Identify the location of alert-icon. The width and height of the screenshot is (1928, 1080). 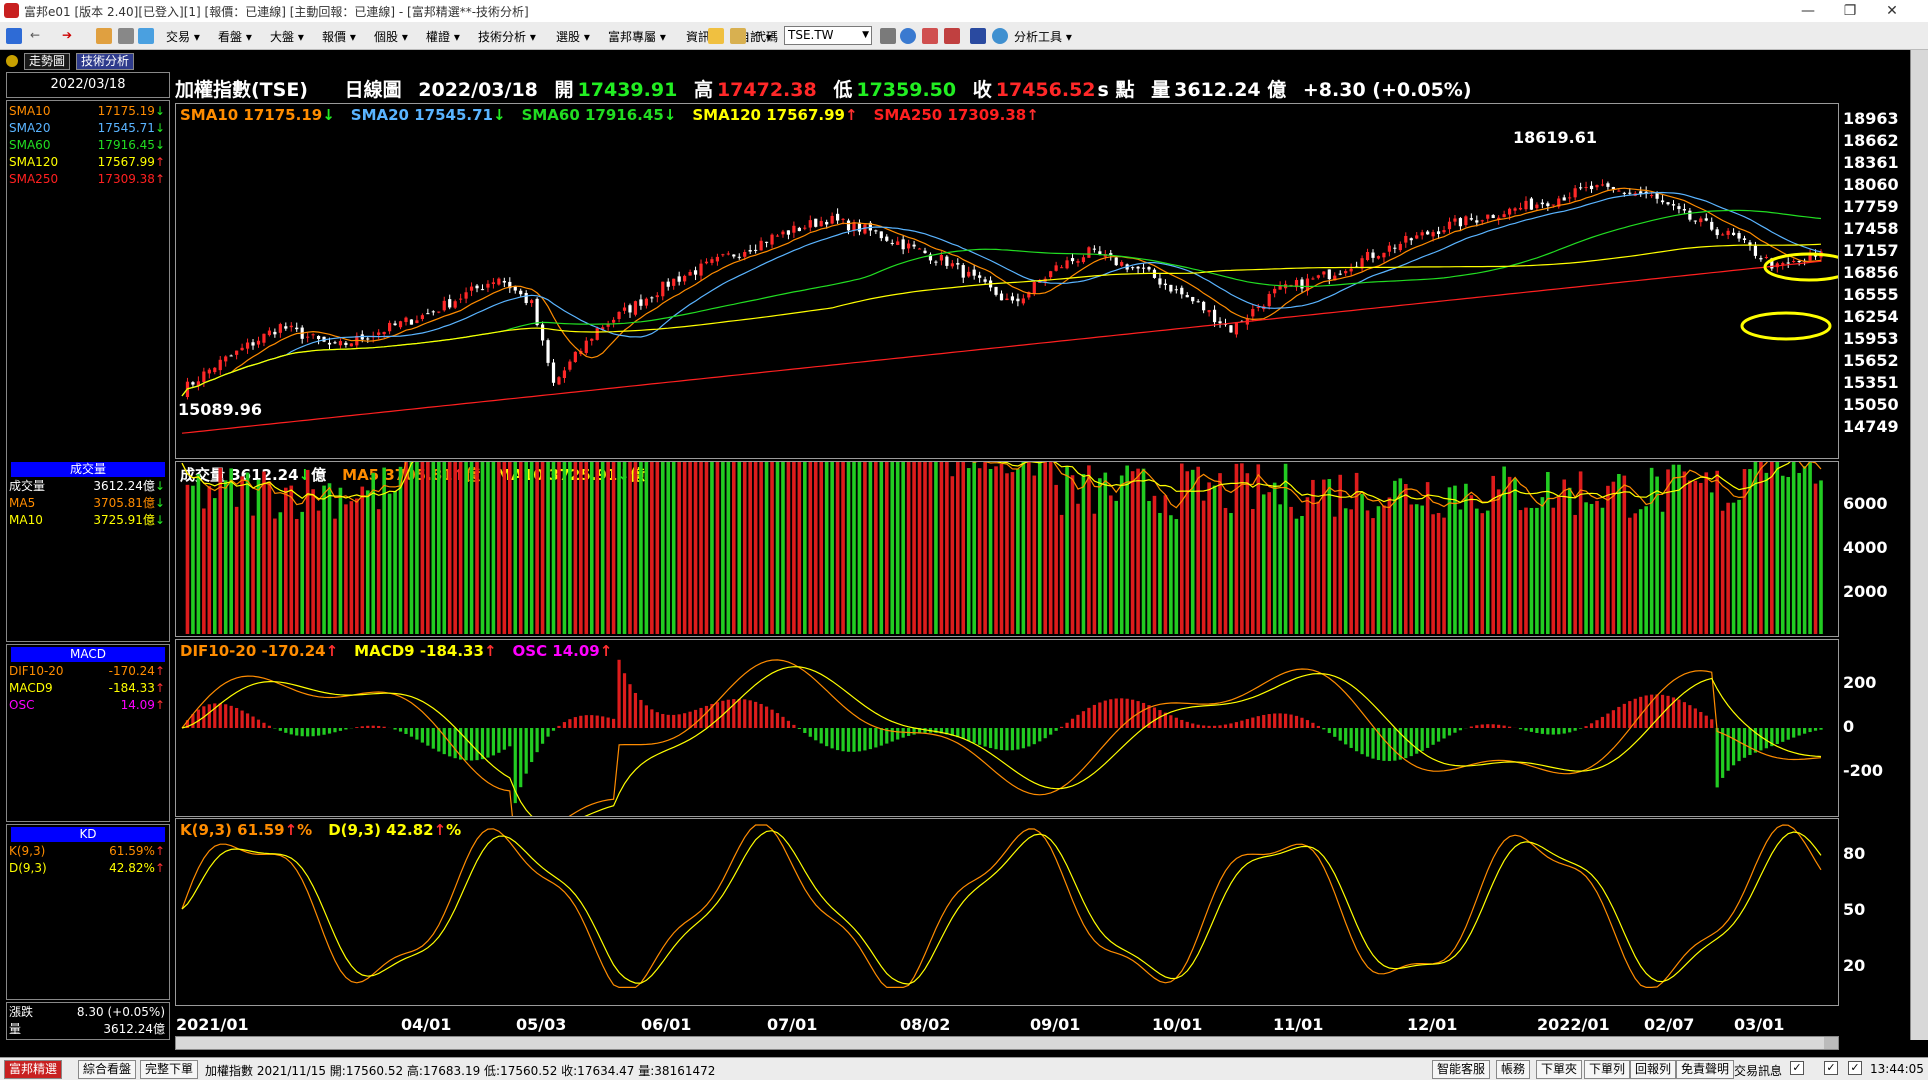
(930, 36).